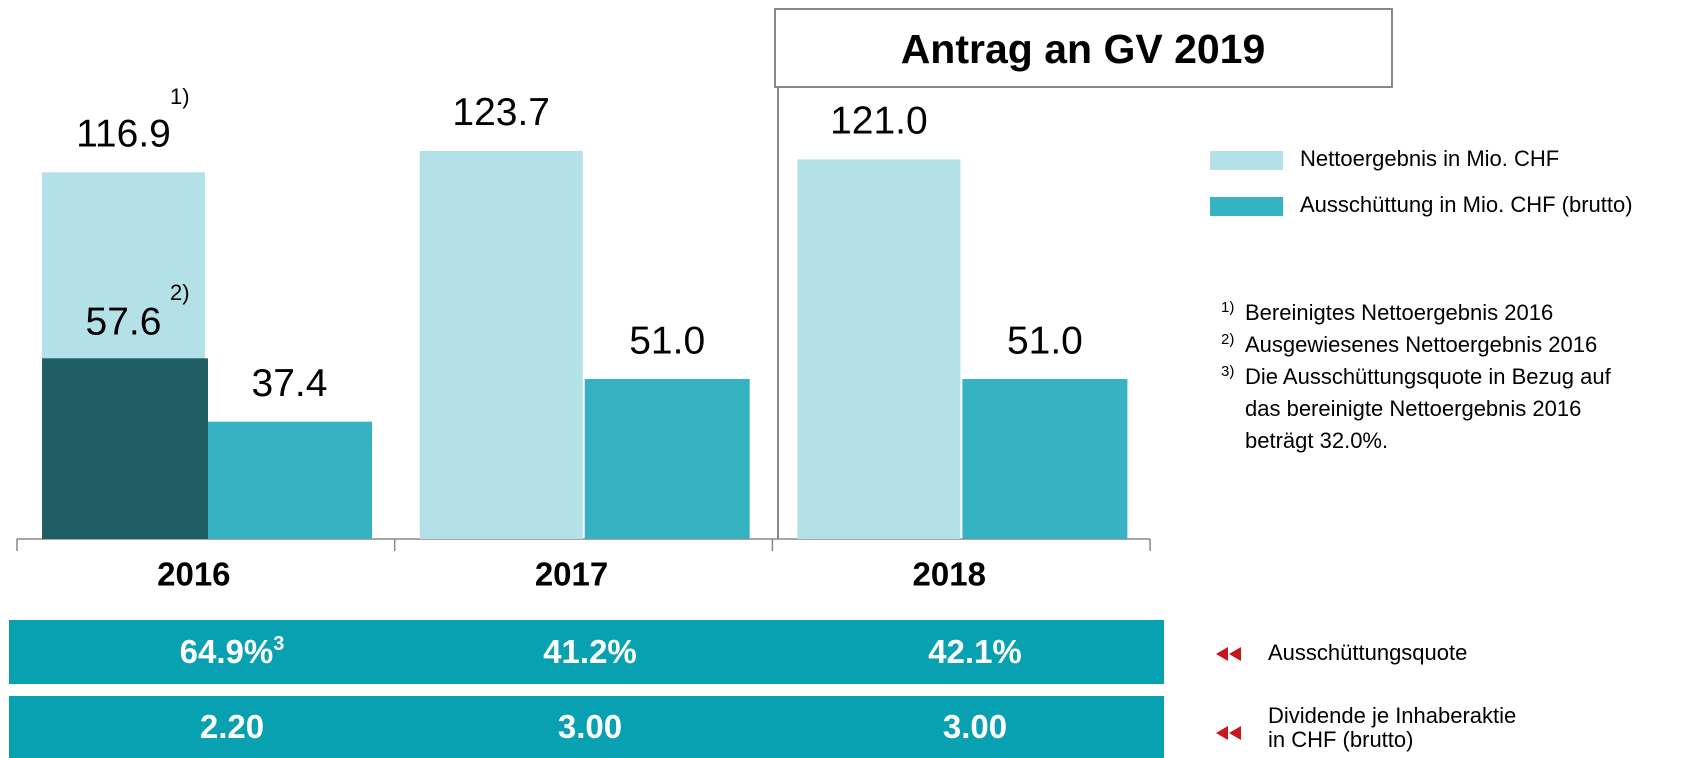  Describe the element at coordinates (571, 574) in the screenshot. I see `x-tick-label: 2017` at that location.